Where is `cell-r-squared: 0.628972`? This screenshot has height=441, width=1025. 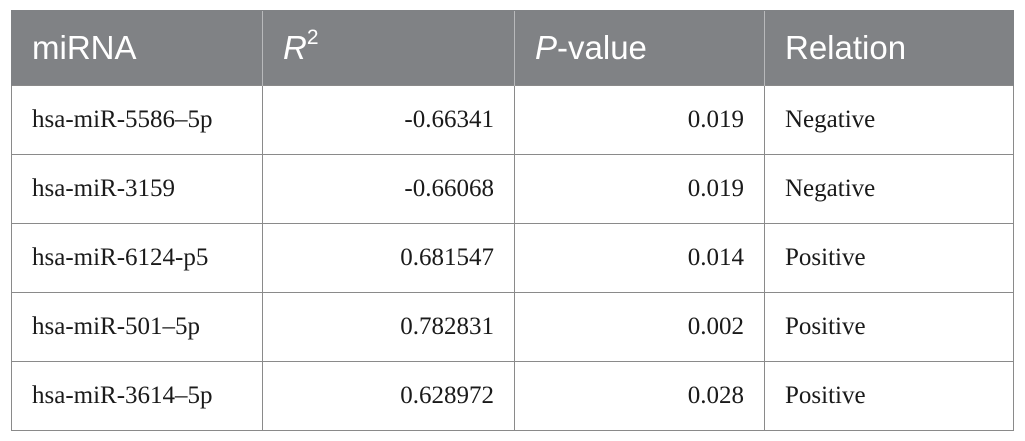 cell-r-squared: 0.628972 is located at coordinates (388, 396).